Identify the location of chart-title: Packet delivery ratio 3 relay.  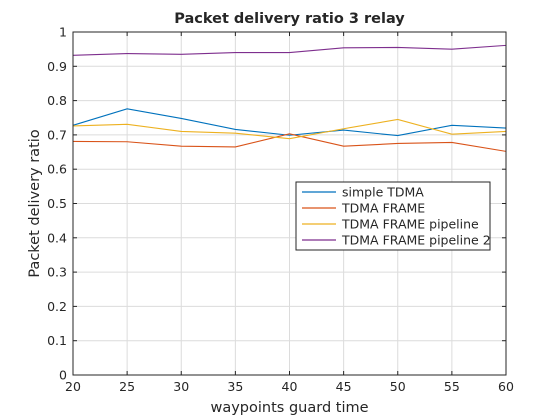
(289, 19).